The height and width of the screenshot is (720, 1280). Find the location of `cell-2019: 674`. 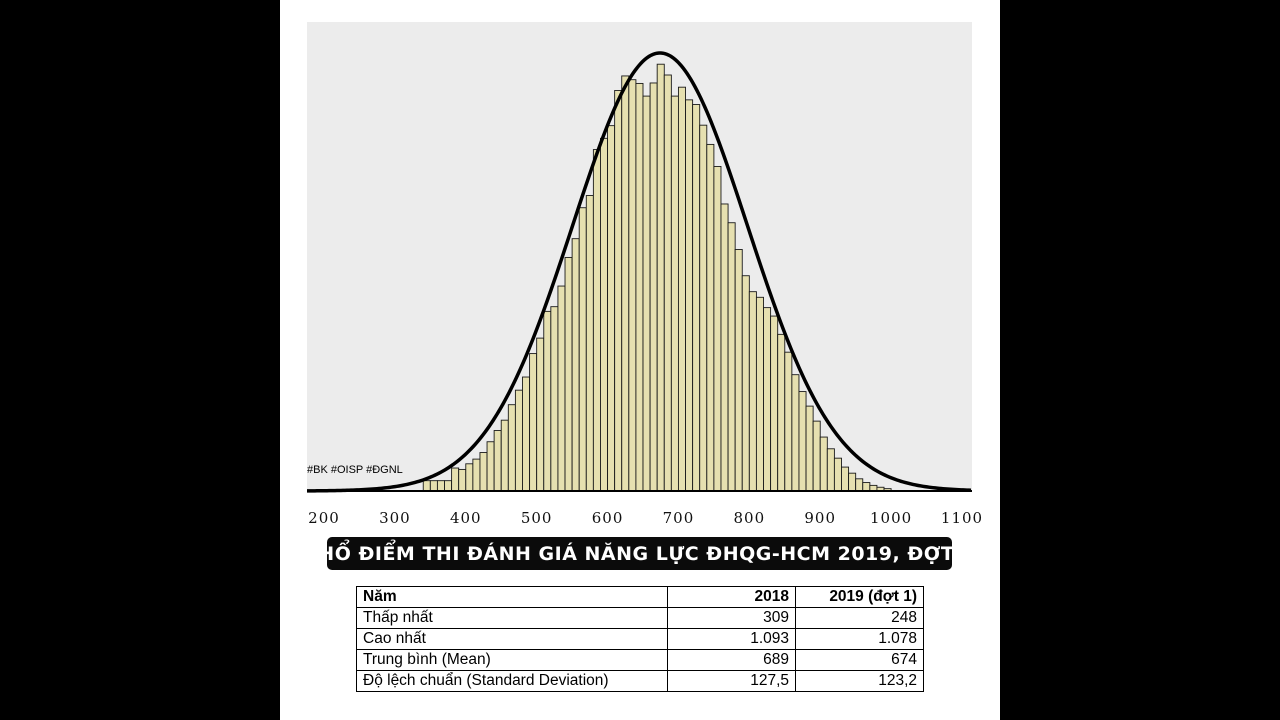

cell-2019: 674 is located at coordinates (859, 660).